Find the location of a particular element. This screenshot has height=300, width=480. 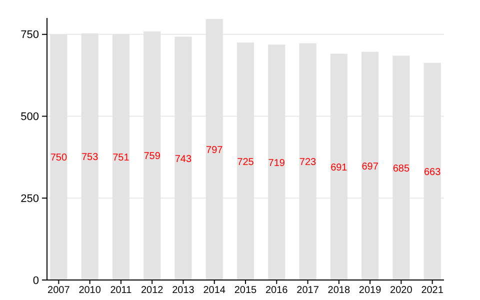

y-tick-label: 500 is located at coordinates (29, 117).